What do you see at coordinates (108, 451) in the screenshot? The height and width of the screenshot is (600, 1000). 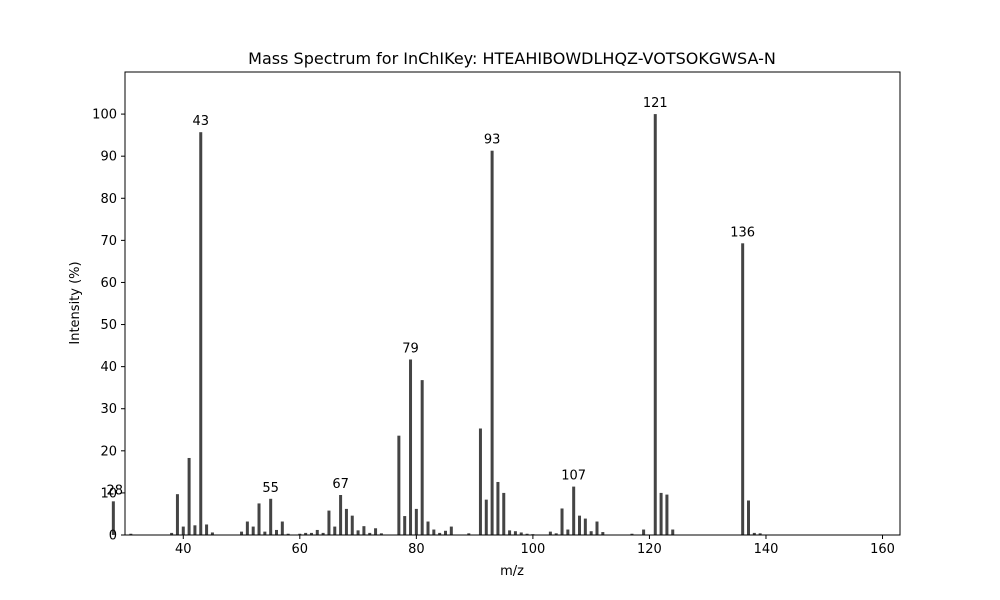 I see `y-tick-label: 20` at bounding box center [108, 451].